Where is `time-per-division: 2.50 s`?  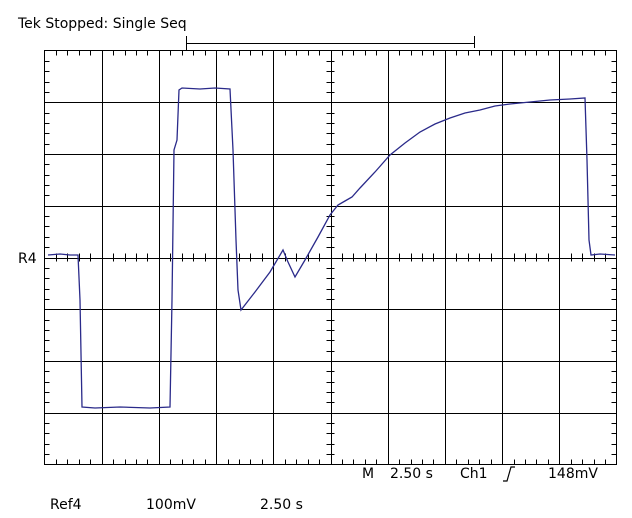
time-per-division: 2.50 s is located at coordinates (281, 505).